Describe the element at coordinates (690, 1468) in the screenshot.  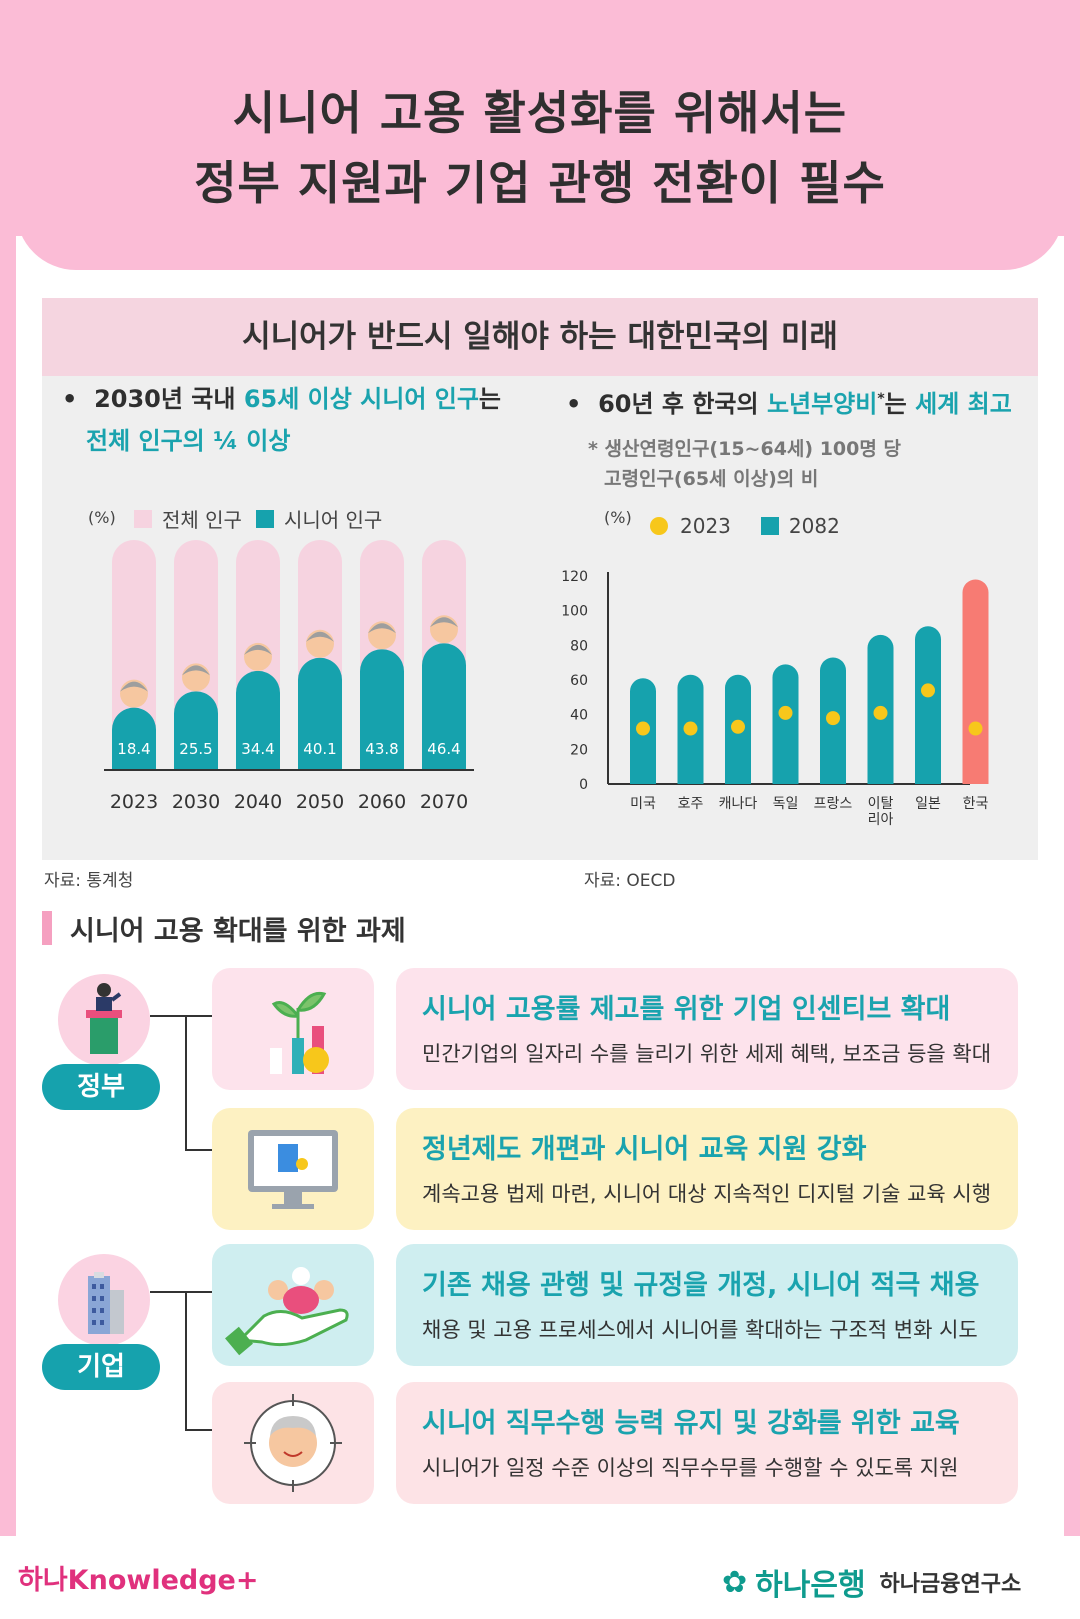
I see `task-4-body: 시니어가 일정 수준 이상의 직무수무를 수행할 수 있도록 지원` at that location.